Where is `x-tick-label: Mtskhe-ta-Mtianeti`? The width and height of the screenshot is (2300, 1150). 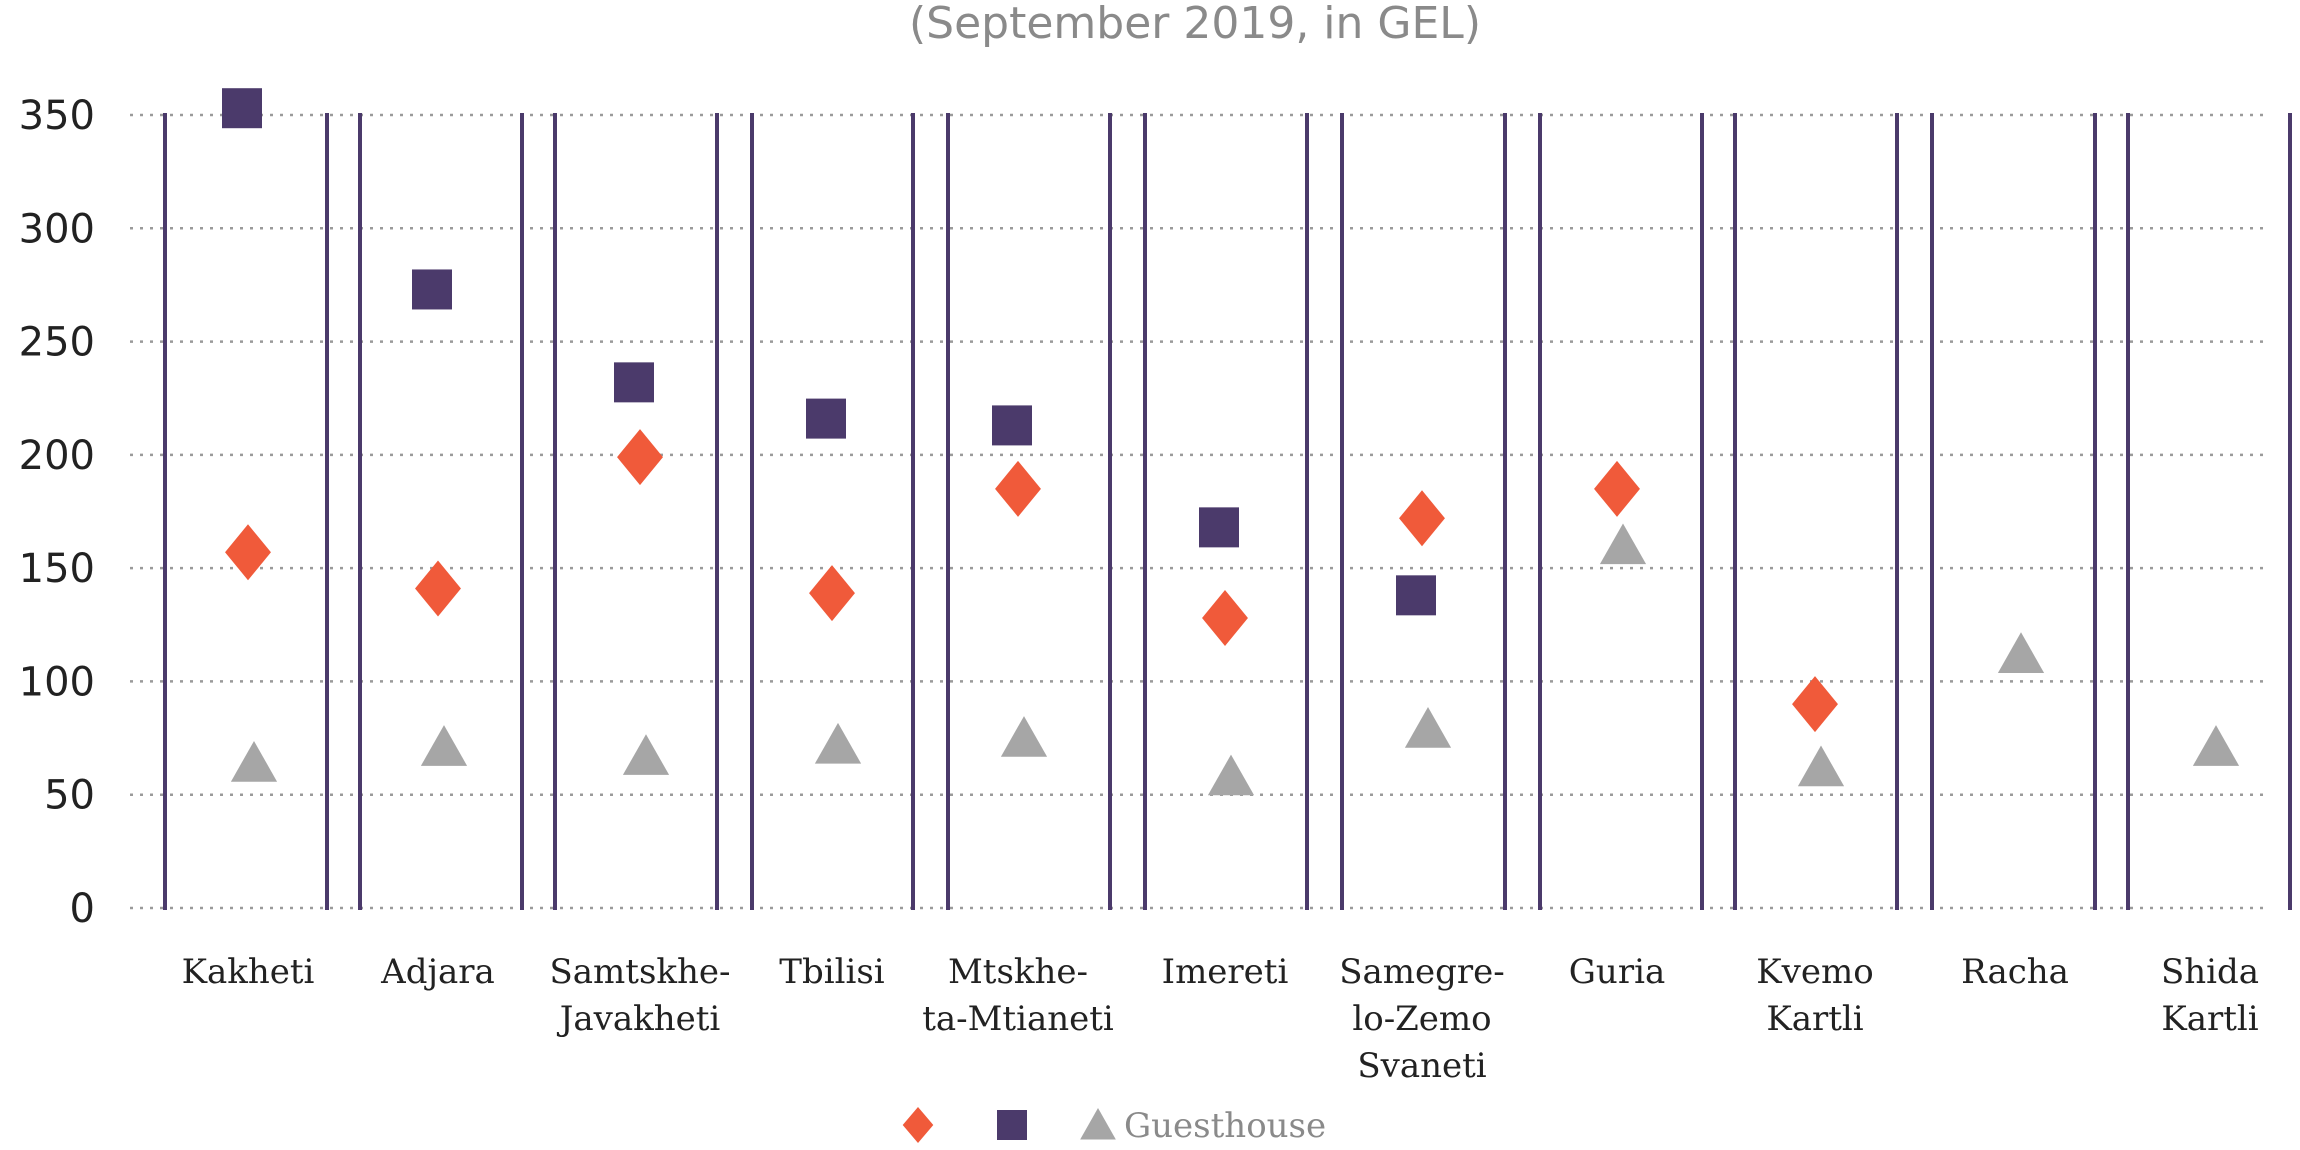
x-tick-label: Mtskhe-ta-Mtianeti is located at coordinates (1018, 995).